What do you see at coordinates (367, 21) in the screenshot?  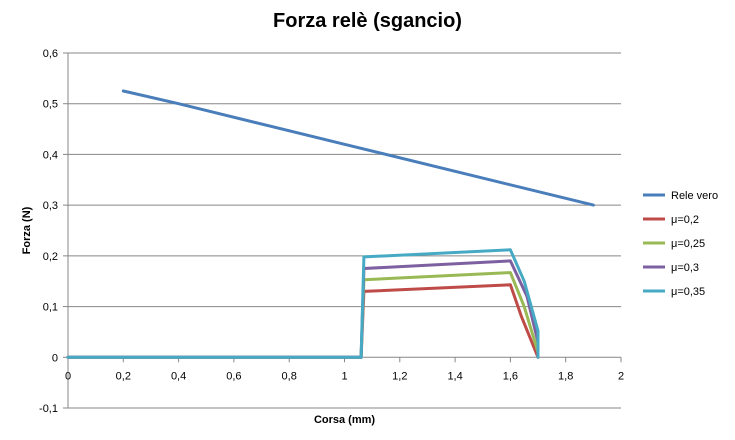 I see `chart-title: Forza relè (sgancio)` at bounding box center [367, 21].